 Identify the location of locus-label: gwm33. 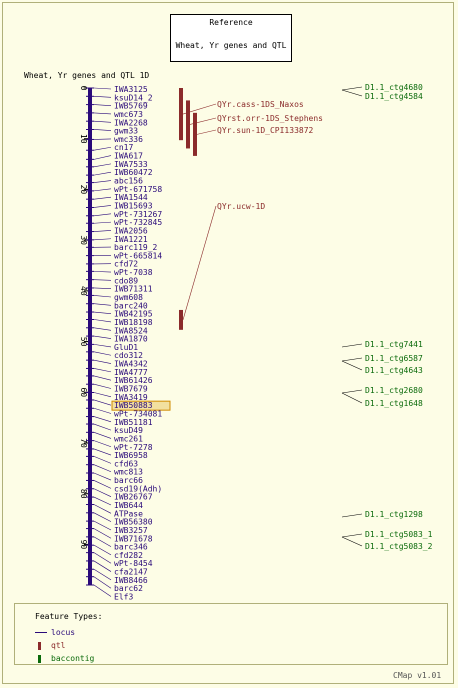
(126, 131).